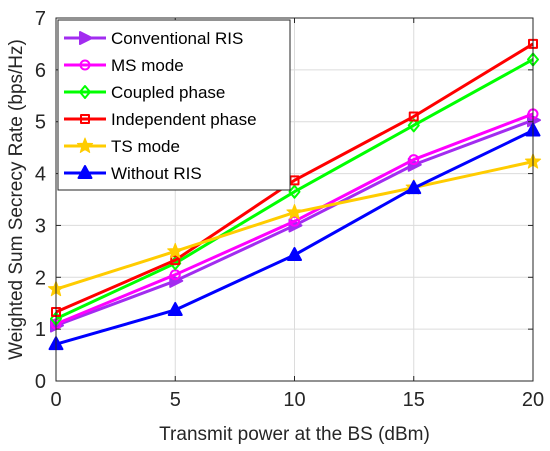 Image resolution: width=550 pixels, height=451 pixels. I want to click on legend-item: Conventional RIS, so click(153, 38).